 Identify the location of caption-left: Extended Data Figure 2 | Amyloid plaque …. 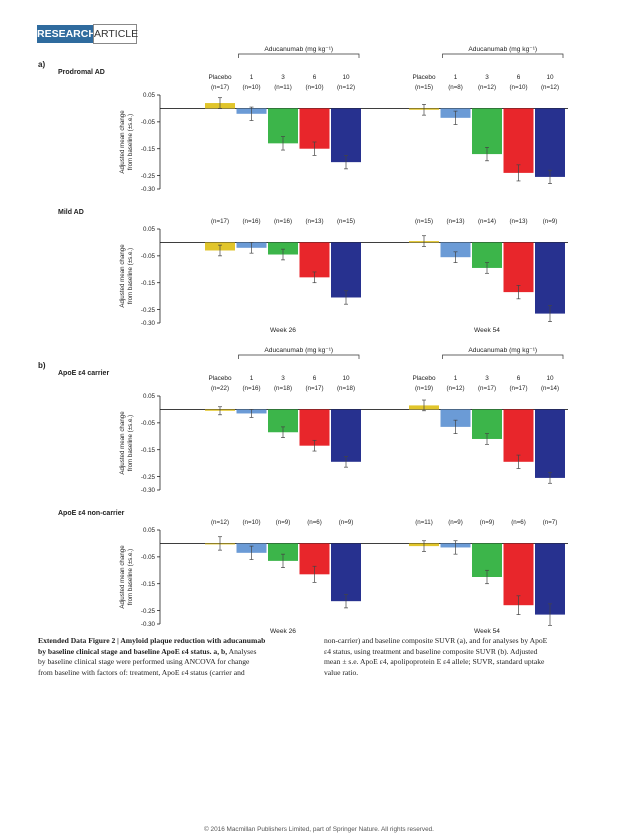
(174, 657).